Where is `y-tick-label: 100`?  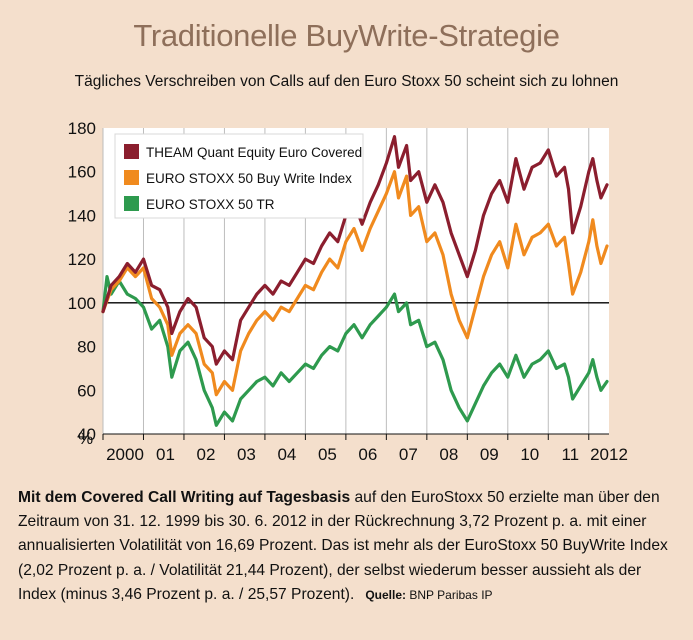
y-tick-label: 100 is located at coordinates (82, 303).